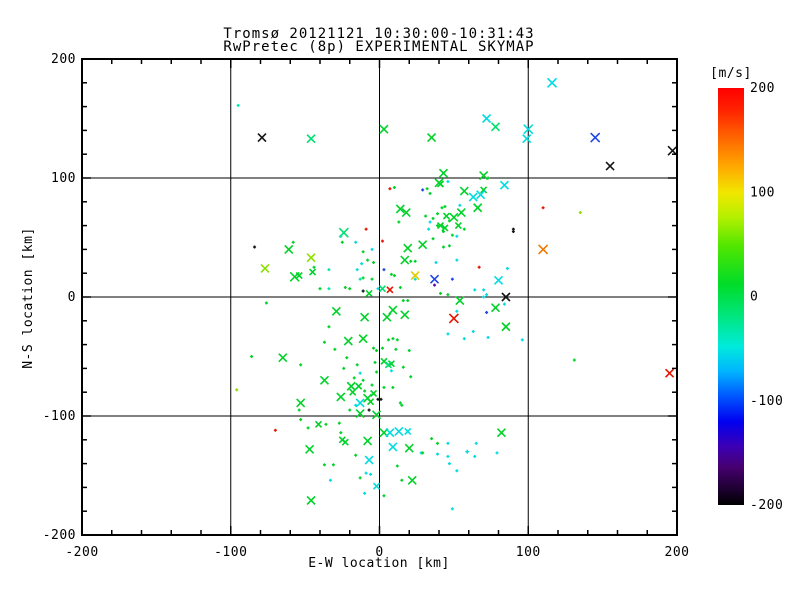 The height and width of the screenshot is (600, 800). Describe the element at coordinates (731, 296) in the screenshot. I see `colorbar-gradient` at that location.